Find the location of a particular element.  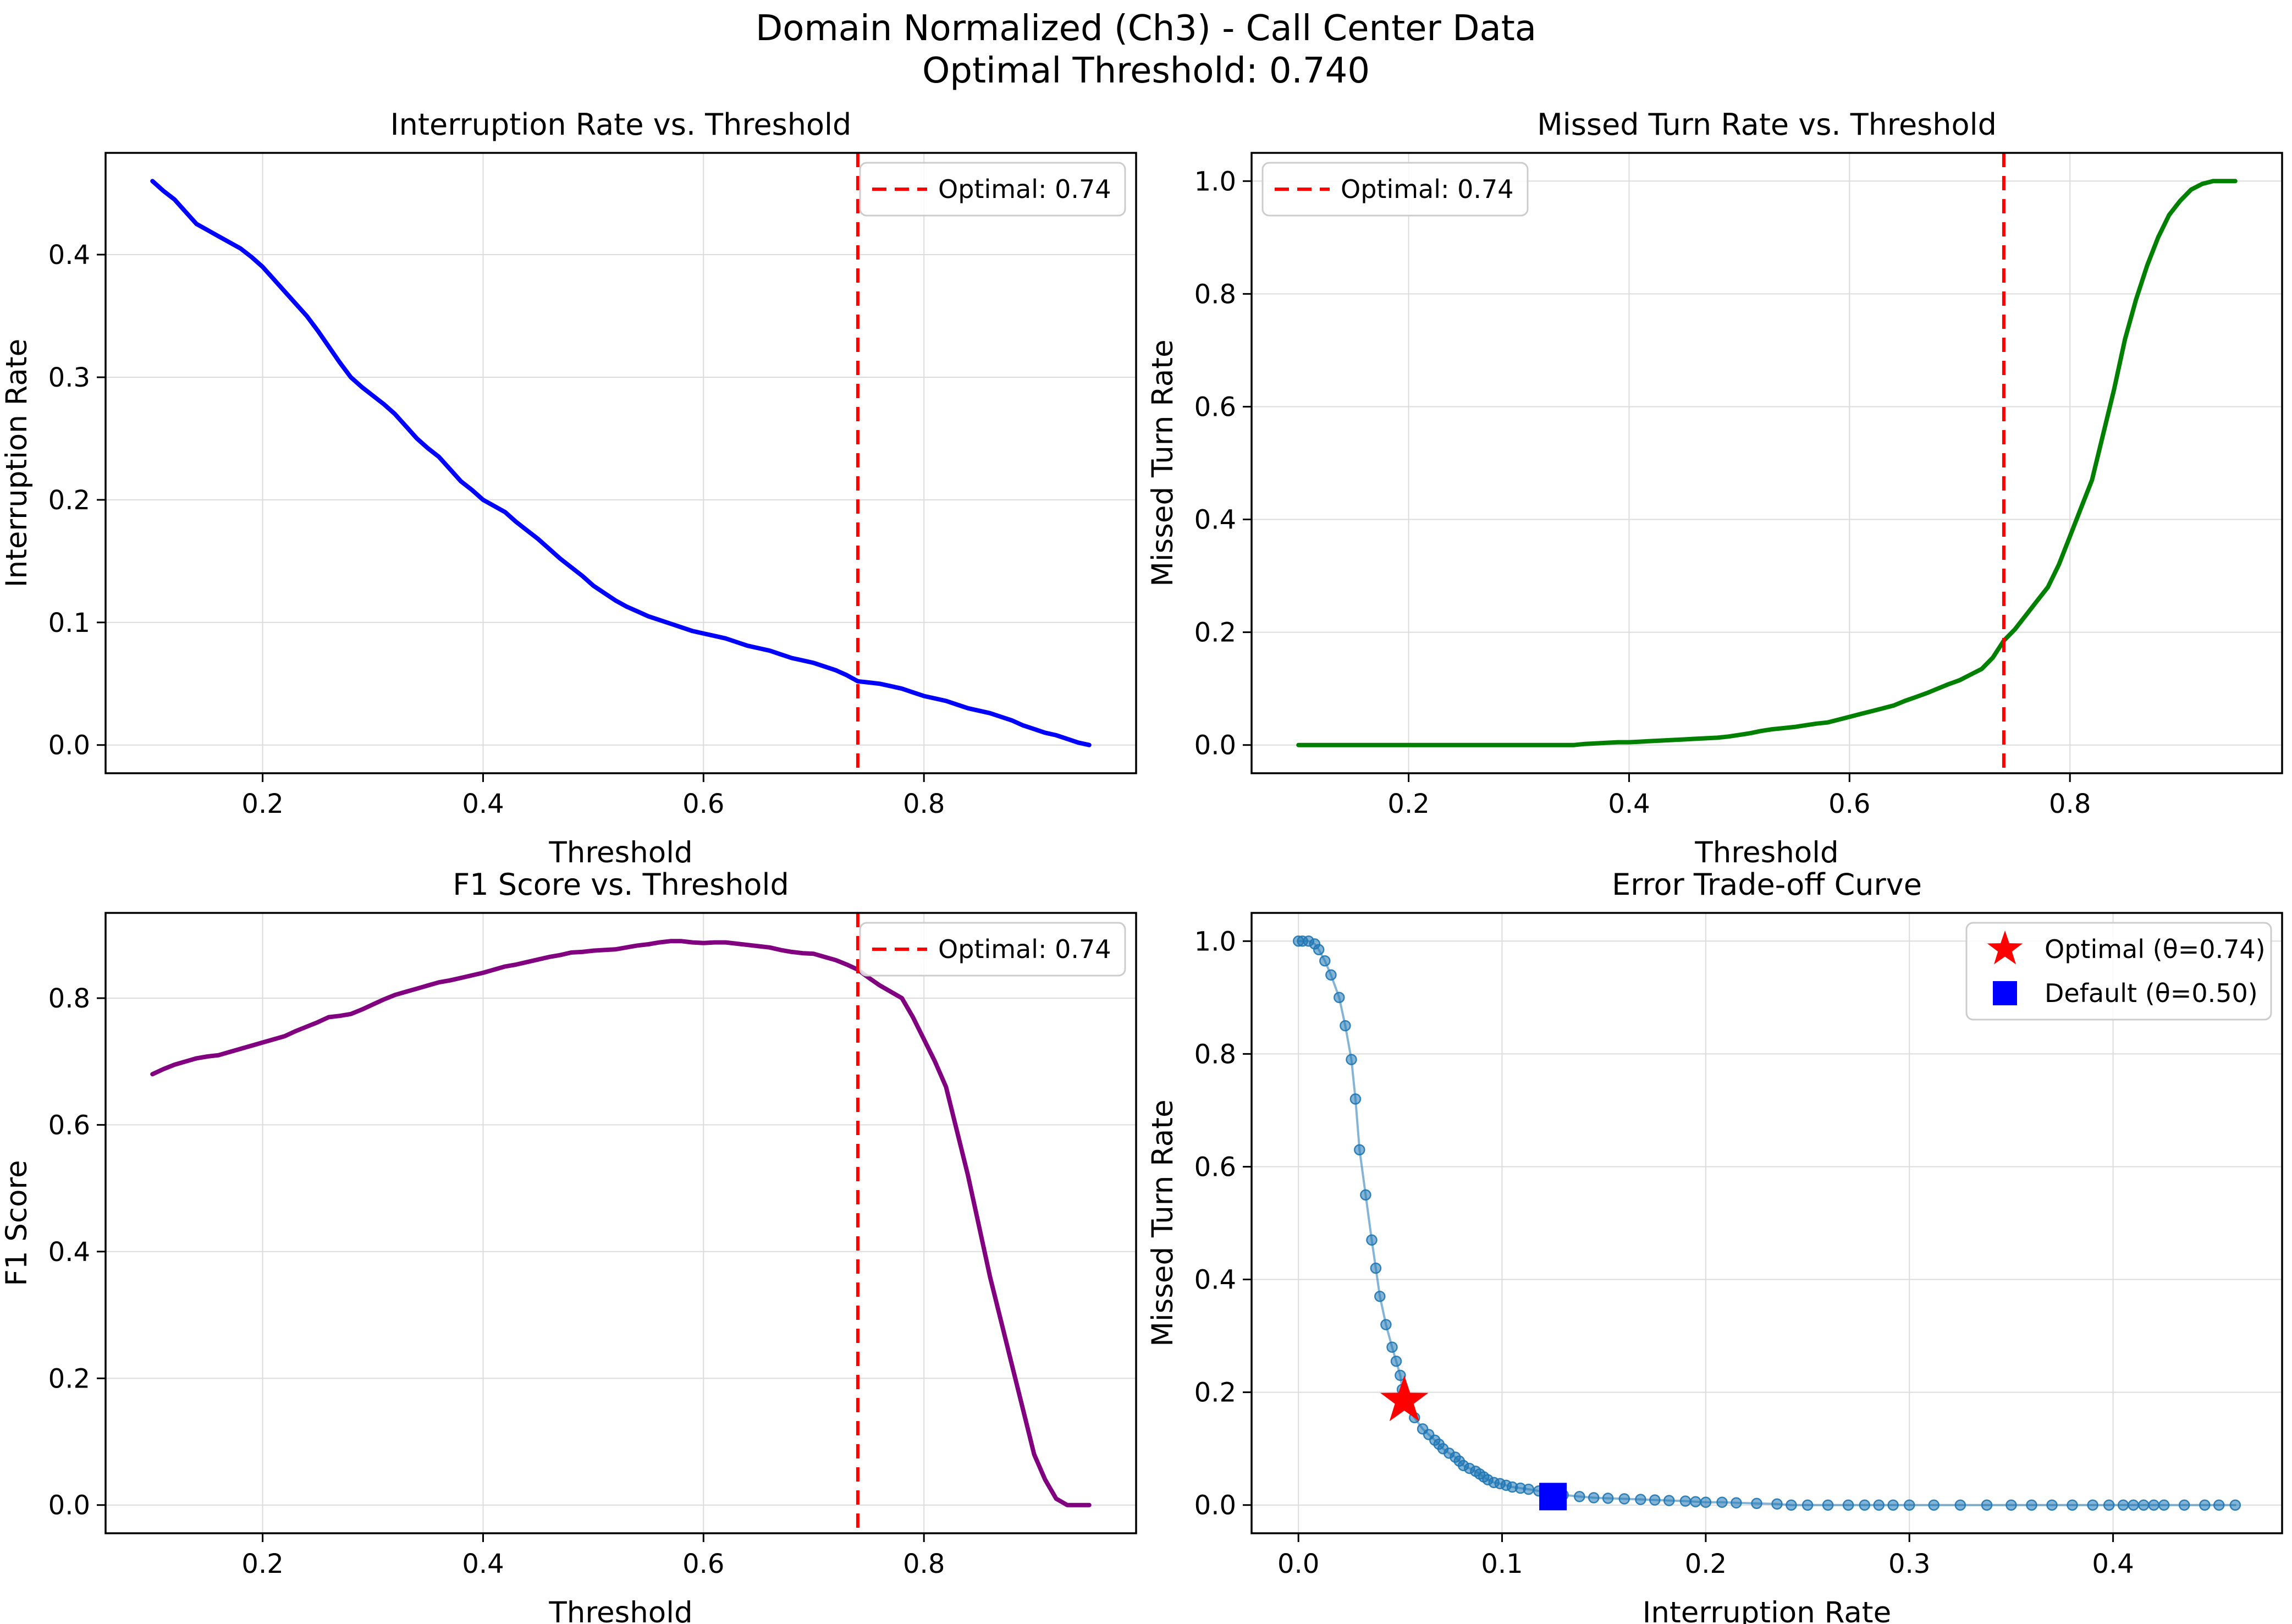

legend-star-sample is located at coordinates (2005, 948).